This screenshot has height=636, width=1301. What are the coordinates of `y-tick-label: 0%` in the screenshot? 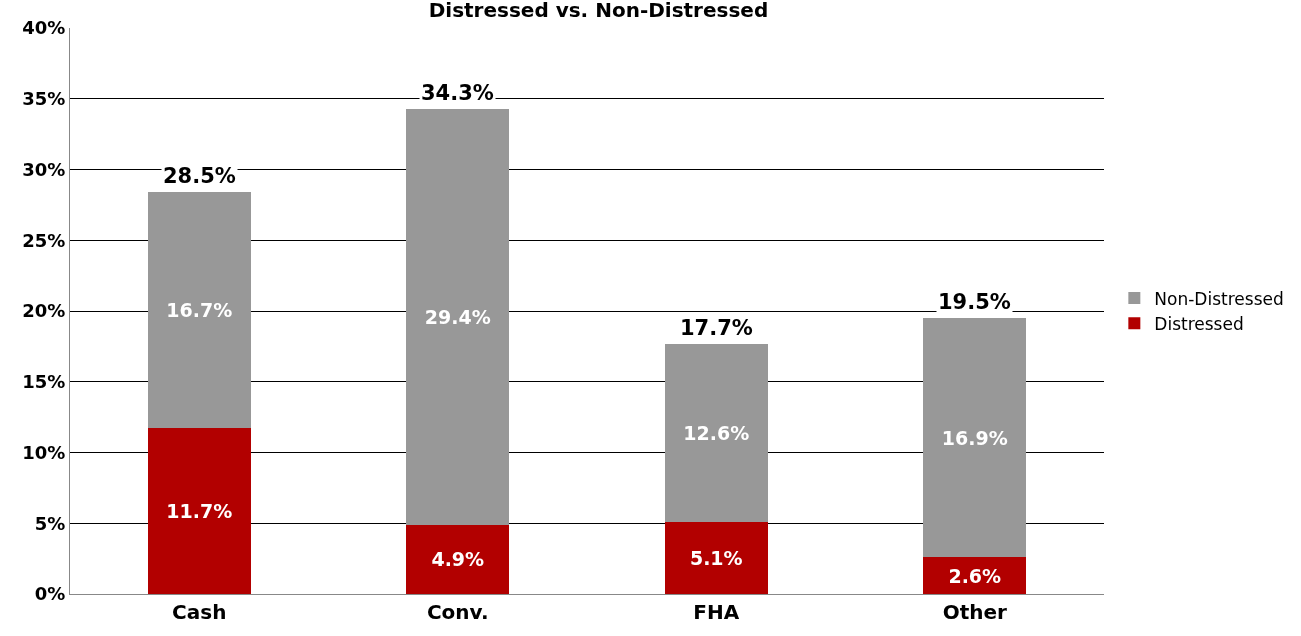 It's located at (50, 594).